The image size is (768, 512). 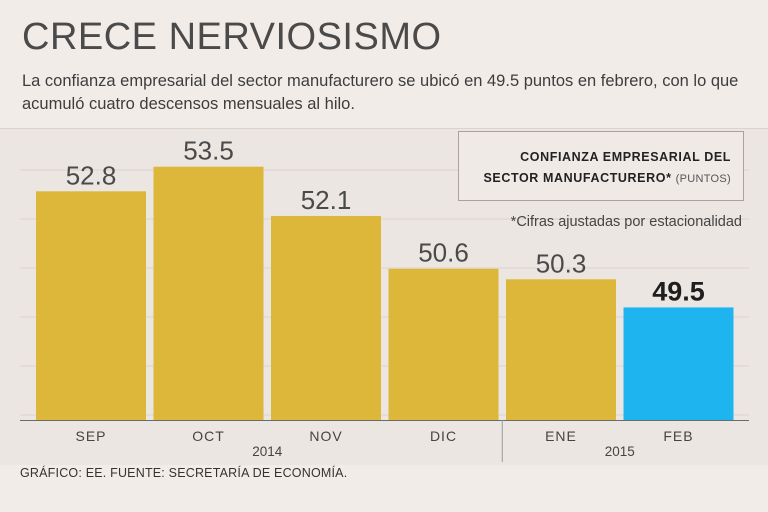 I want to click on data-label-ene: 50.3, so click(x=561, y=263).